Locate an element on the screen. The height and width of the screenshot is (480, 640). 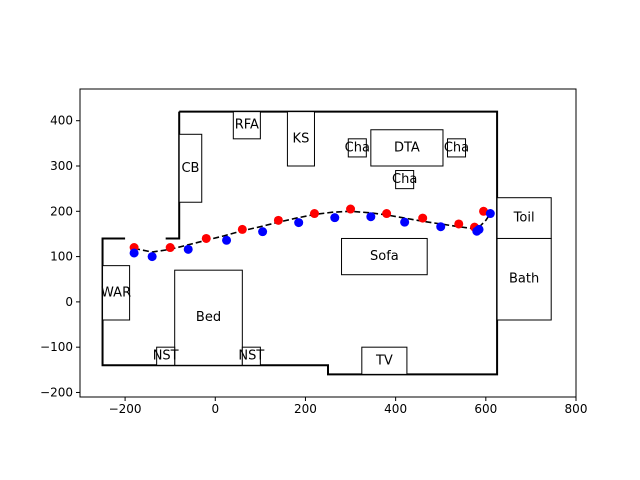
y-tick-label: 0 is located at coordinates (69, 302).